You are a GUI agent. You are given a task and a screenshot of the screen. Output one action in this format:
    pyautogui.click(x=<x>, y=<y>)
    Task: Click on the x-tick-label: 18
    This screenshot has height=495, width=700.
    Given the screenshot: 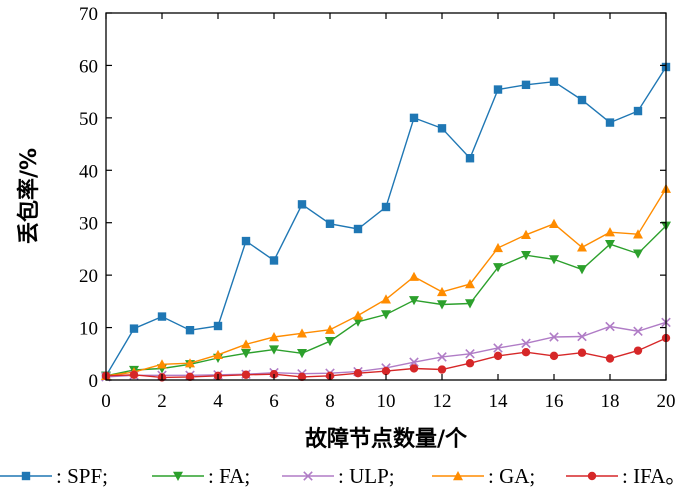 What is the action you would take?
    pyautogui.click(x=610, y=401)
    